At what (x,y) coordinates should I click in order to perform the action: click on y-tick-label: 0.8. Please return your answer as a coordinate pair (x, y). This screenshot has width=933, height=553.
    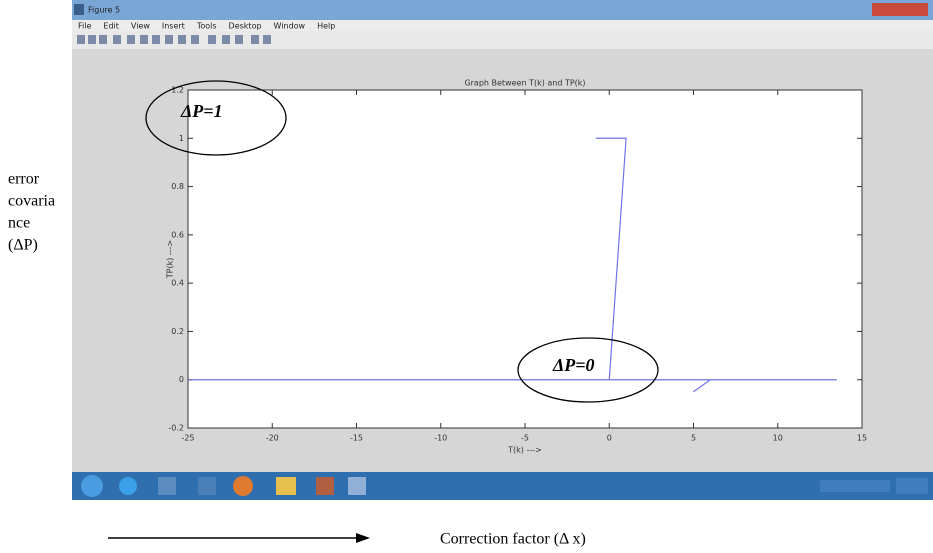
    Looking at the image, I should click on (177, 186).